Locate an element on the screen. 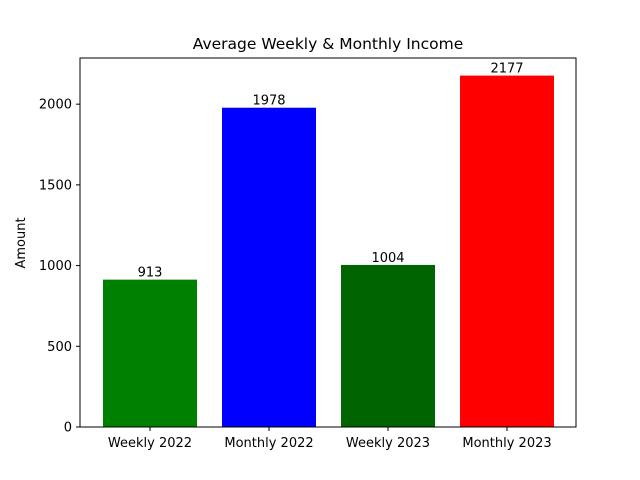 The height and width of the screenshot is (480, 640). x-tick-label: Weekly 2023 is located at coordinates (388, 443).